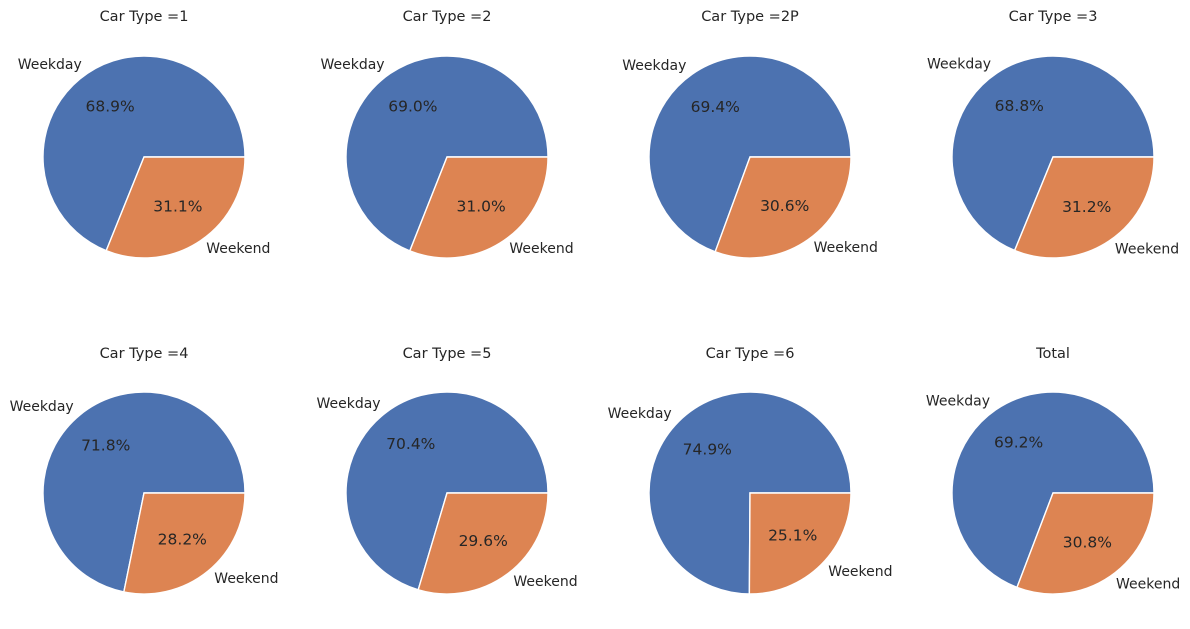 The width and height of the screenshot is (1190, 629). I want to click on pct-label: 70.4%, so click(410, 444).